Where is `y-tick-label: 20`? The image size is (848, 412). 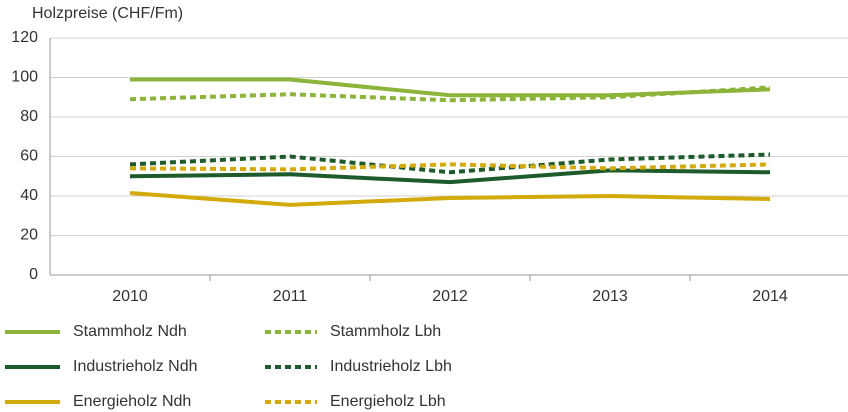 y-tick-label: 20 is located at coordinates (29, 235).